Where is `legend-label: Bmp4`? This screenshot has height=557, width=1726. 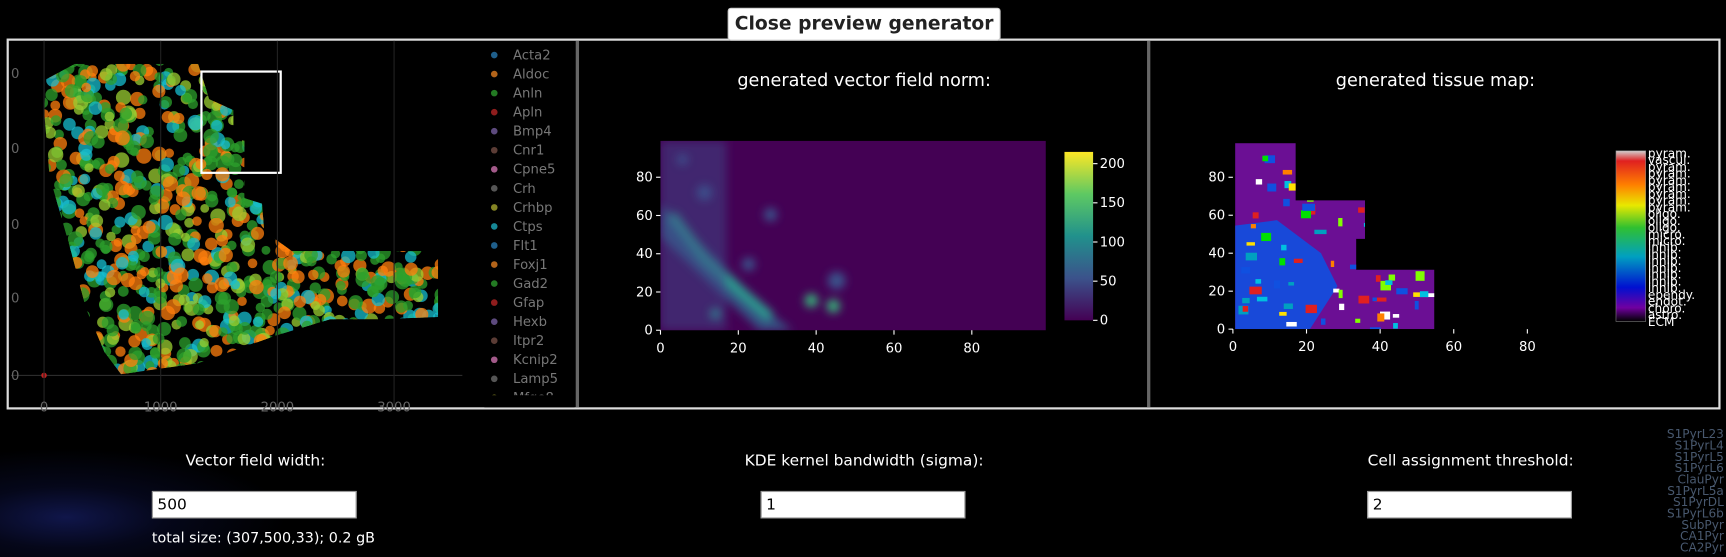 legend-label: Bmp4 is located at coordinates (532, 132).